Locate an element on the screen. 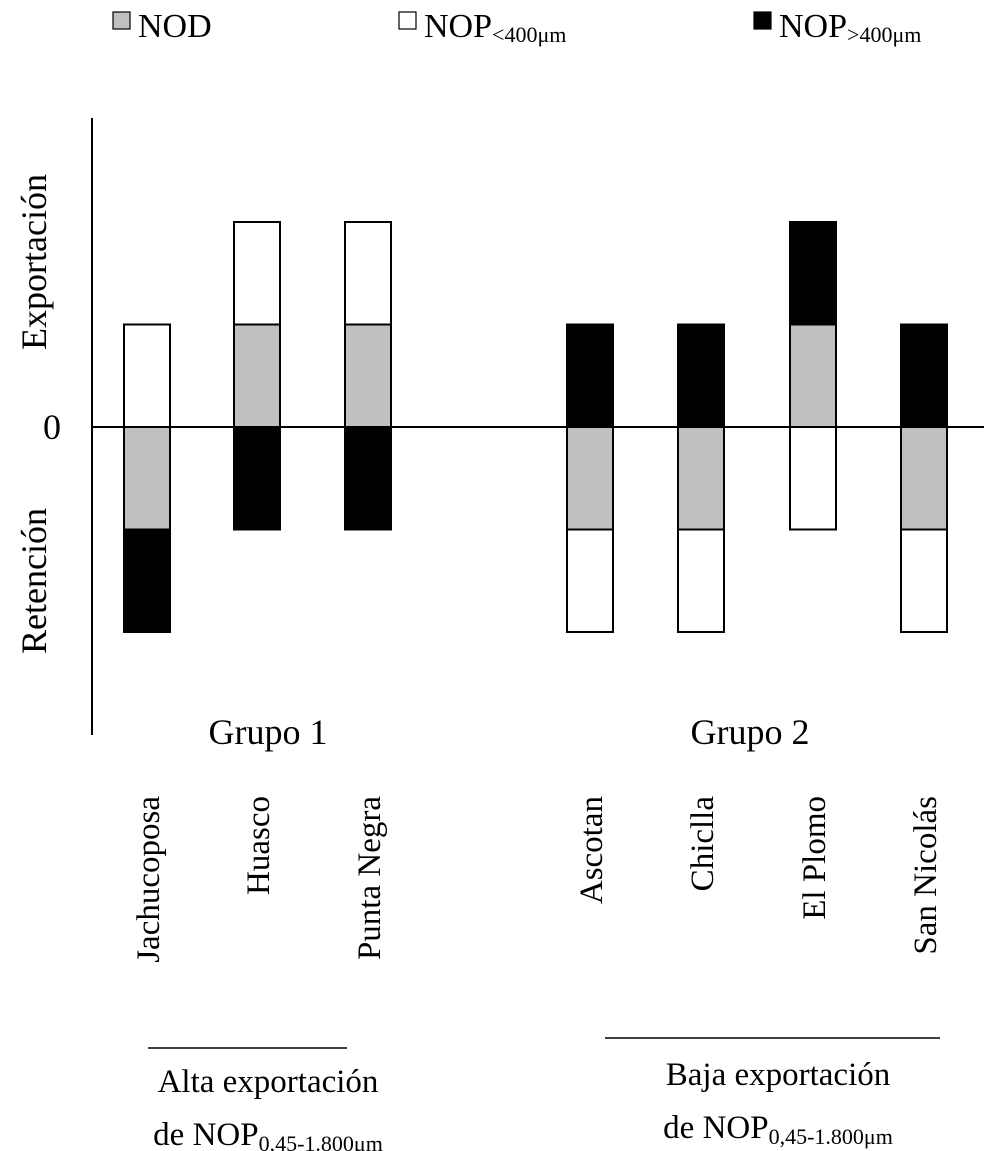 The image size is (984, 1151). legend-label-2: NOP>400μm is located at coordinates (850, 27).